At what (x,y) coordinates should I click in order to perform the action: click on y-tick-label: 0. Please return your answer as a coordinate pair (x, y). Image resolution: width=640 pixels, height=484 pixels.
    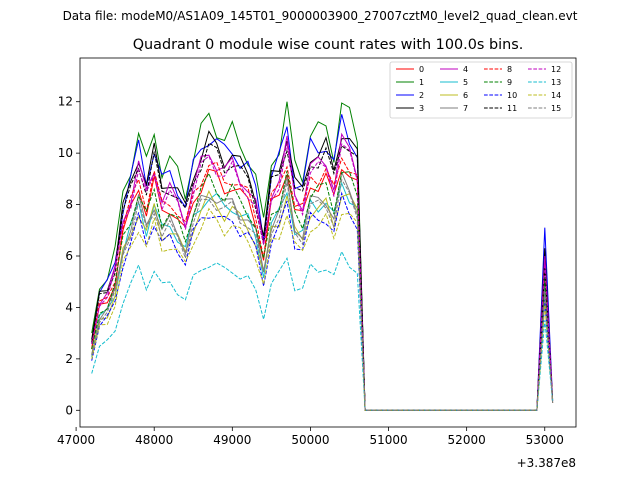
    Looking at the image, I should click on (69, 410).